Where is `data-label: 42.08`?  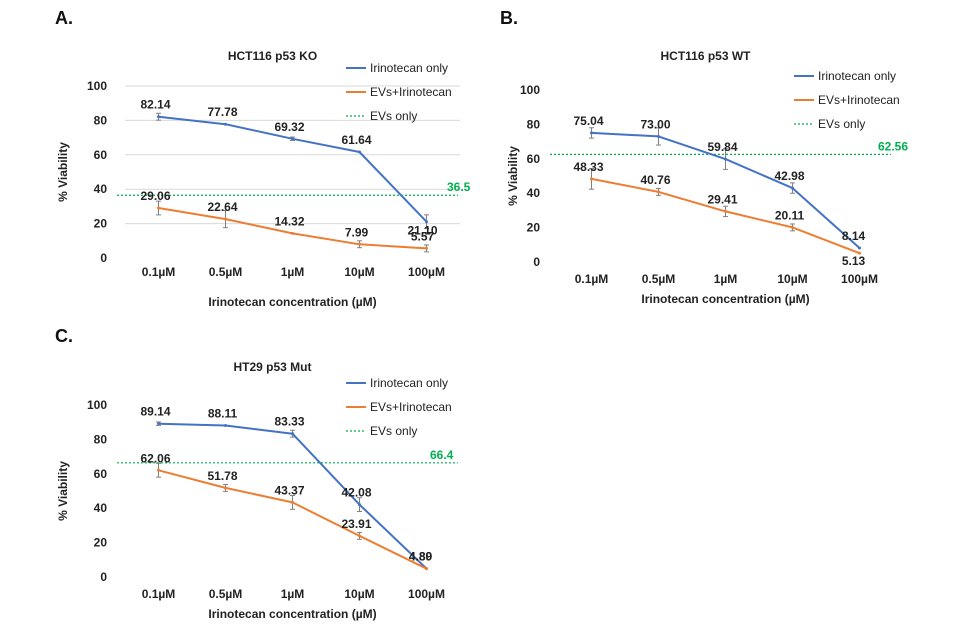
data-label: 42.08 is located at coordinates (356, 493).